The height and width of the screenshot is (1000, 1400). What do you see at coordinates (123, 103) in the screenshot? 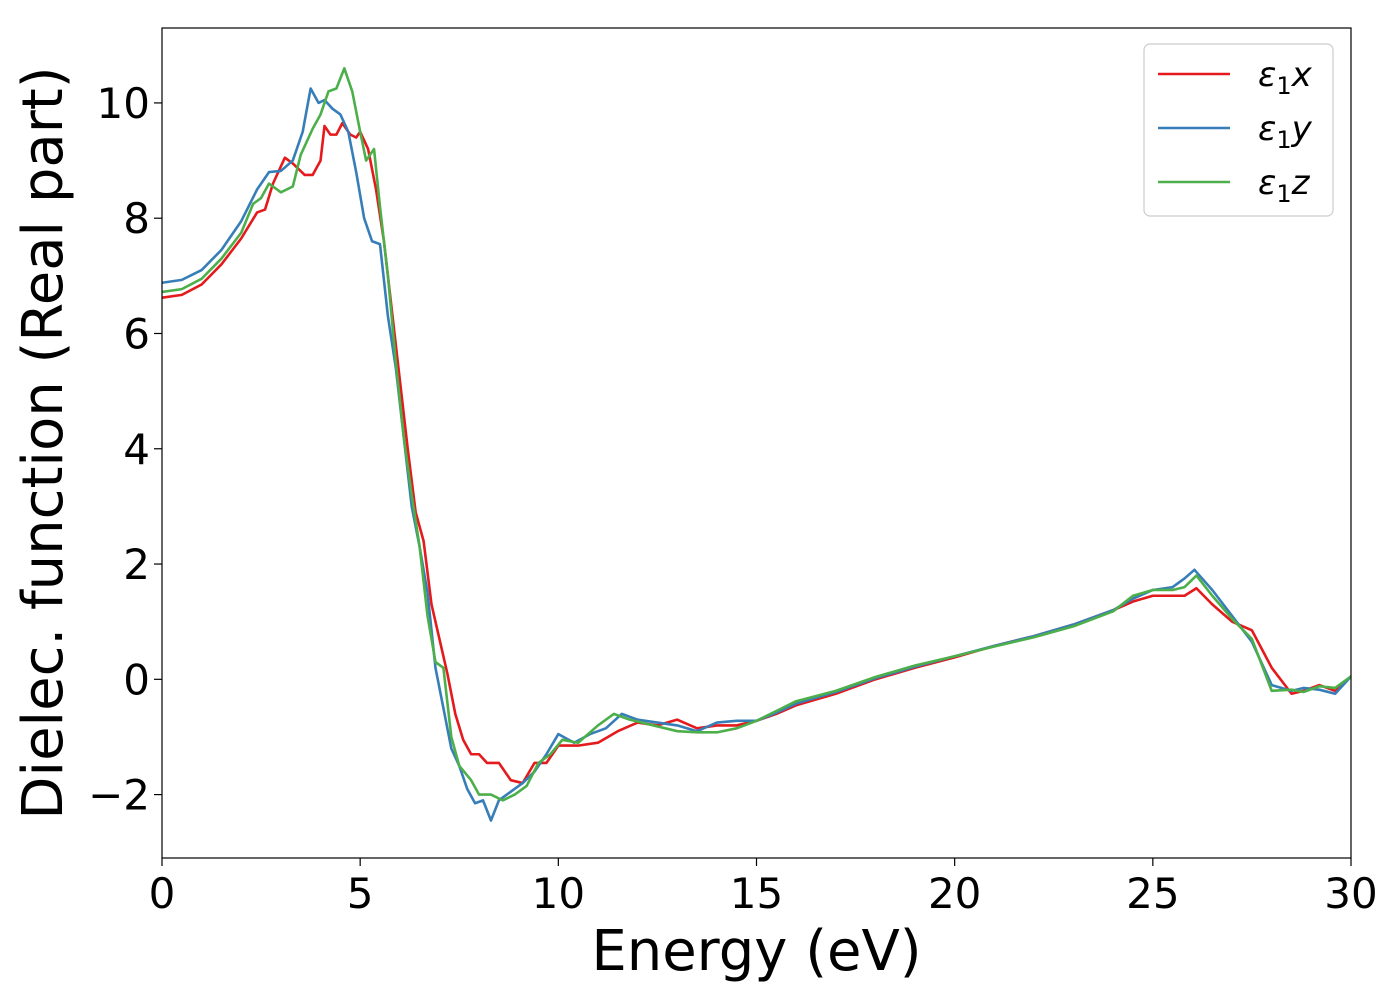
I see `y-tick-label: 10` at bounding box center [123, 103].